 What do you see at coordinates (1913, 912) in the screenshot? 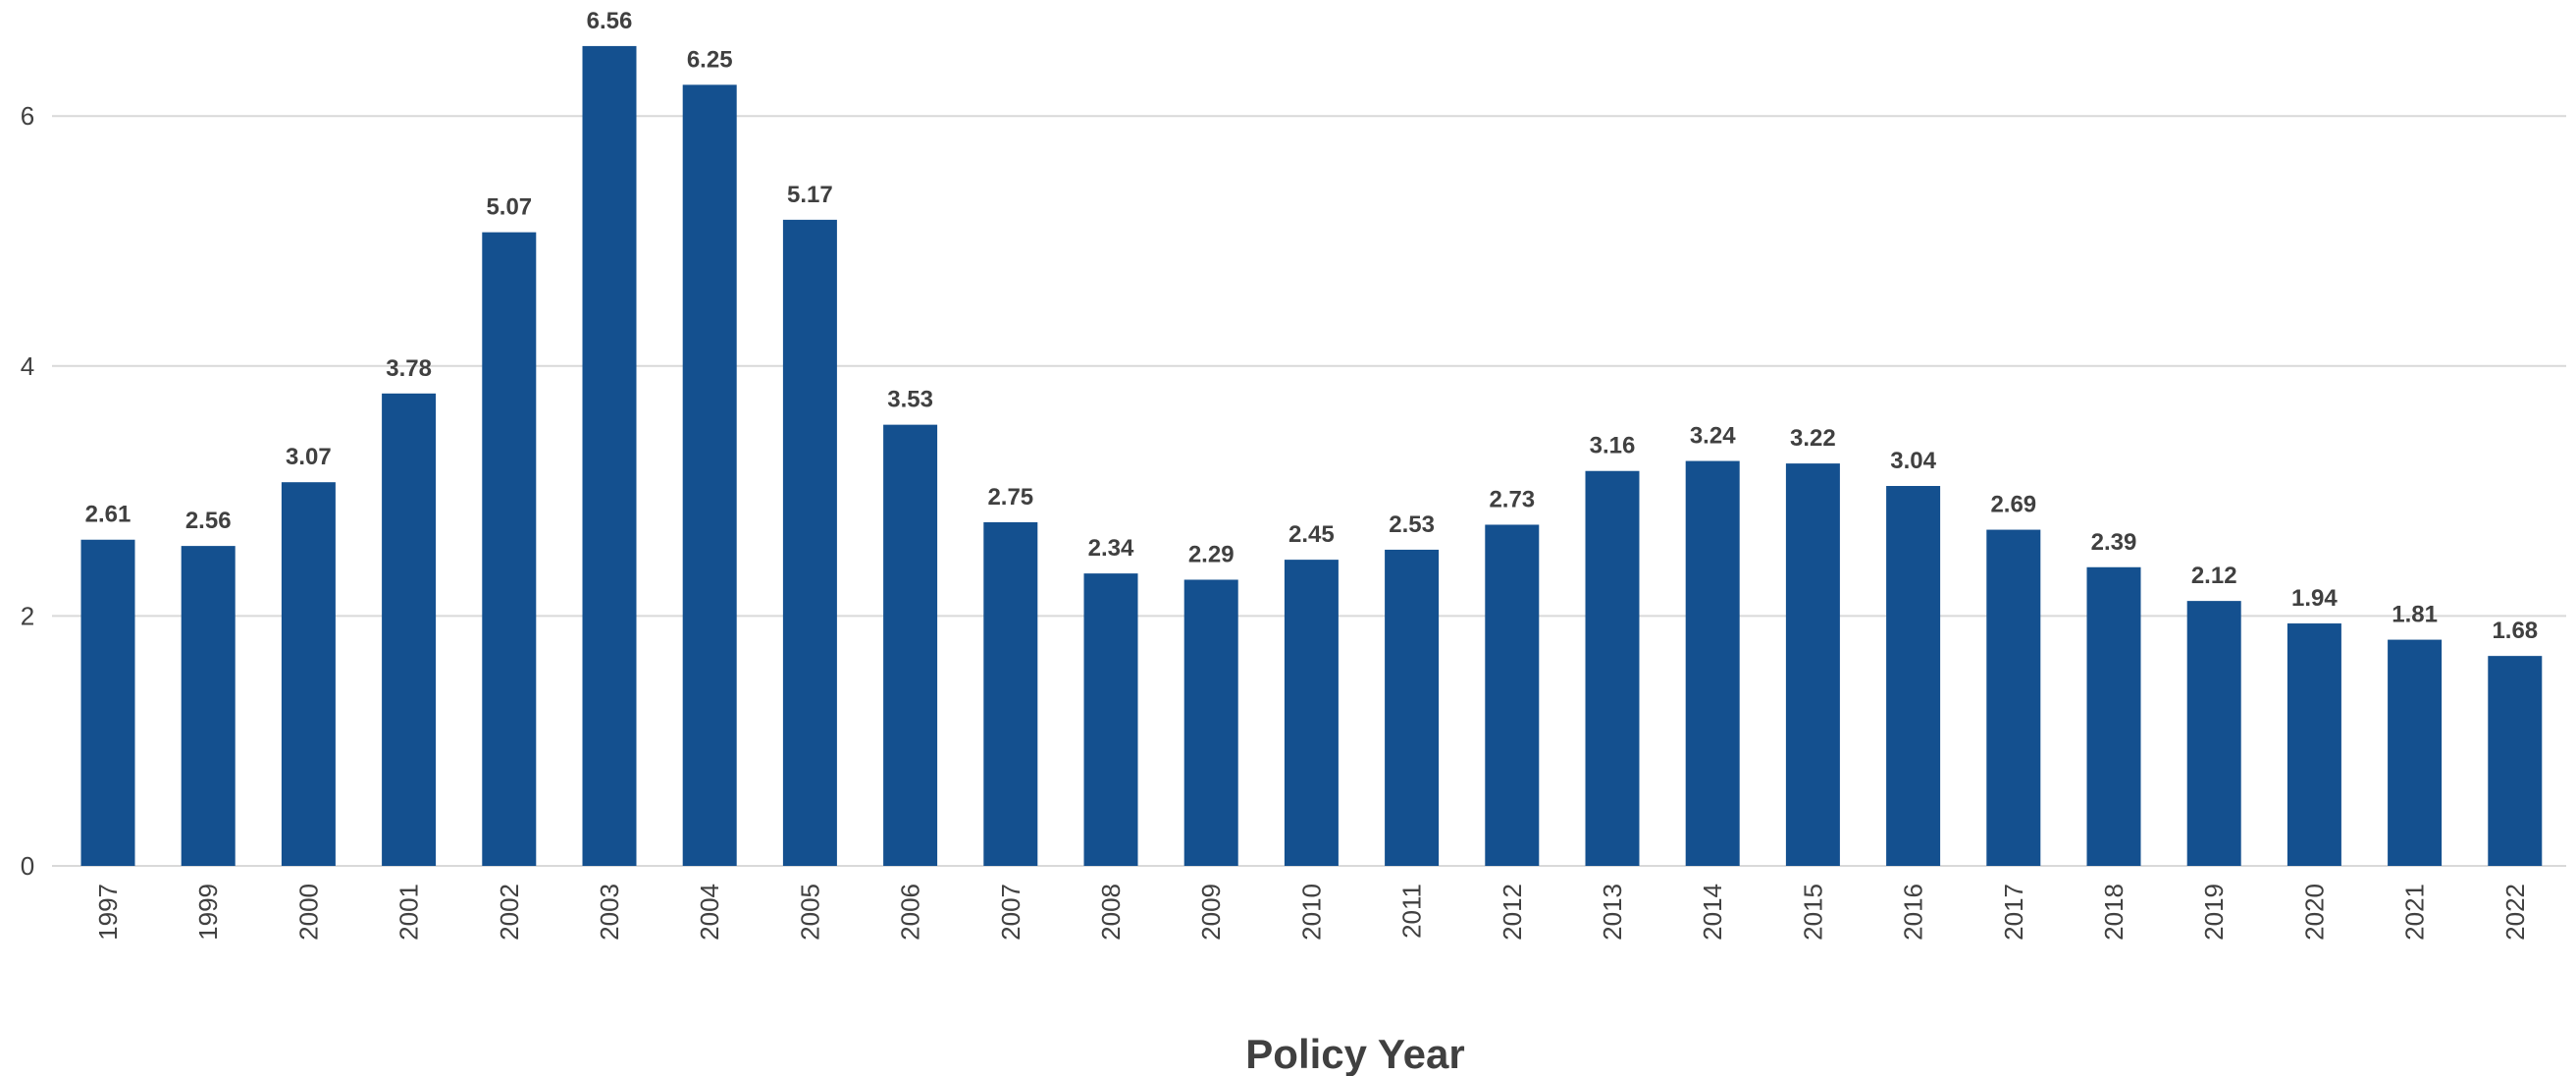
I see `x-tick-label: 2016` at bounding box center [1913, 912].